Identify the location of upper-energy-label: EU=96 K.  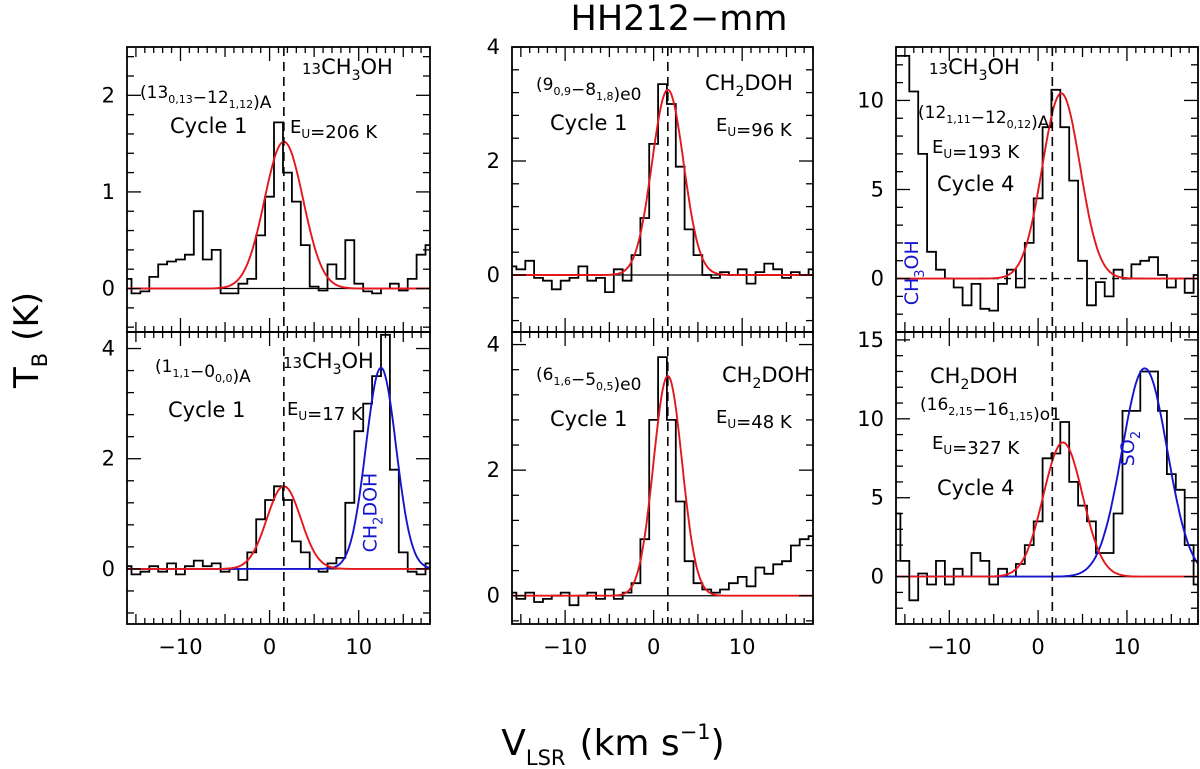
(754, 128).